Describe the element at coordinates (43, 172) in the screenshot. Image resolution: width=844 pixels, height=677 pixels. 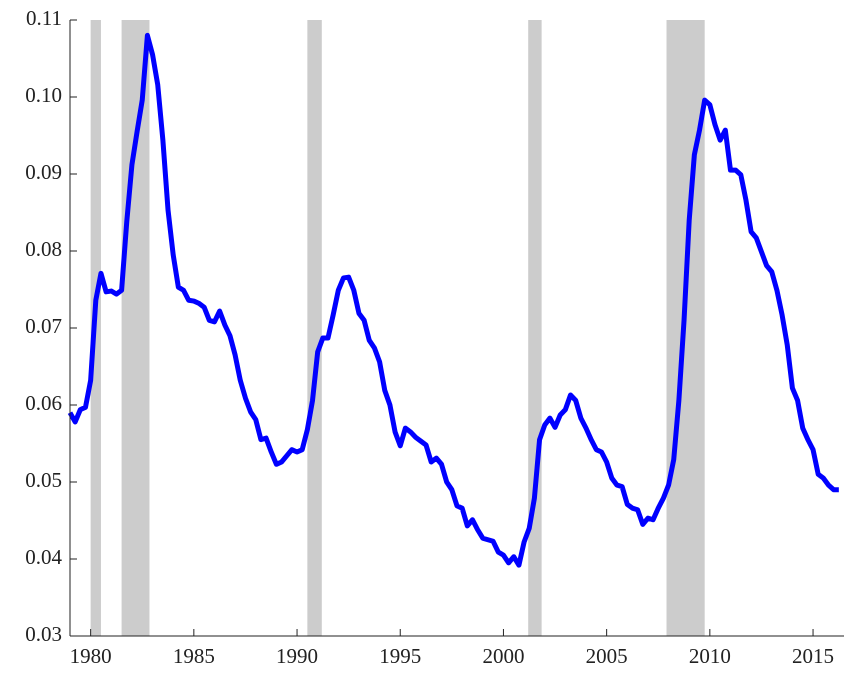
I see `y-tick-label: 0.09` at that location.